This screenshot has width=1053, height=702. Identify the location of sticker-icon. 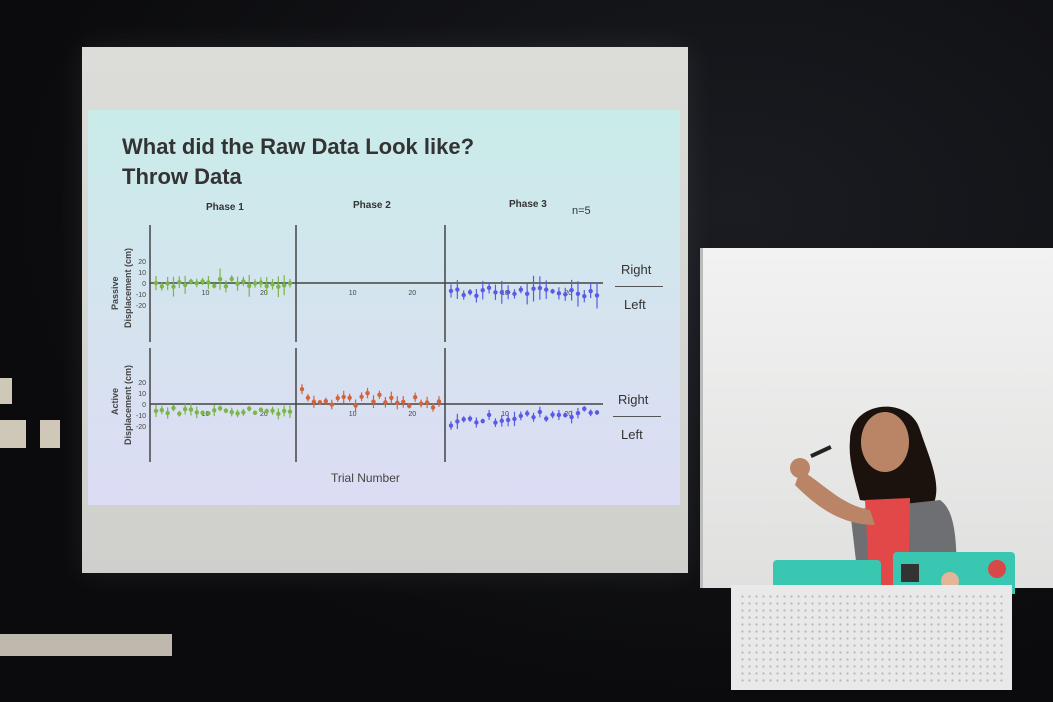
(997, 569).